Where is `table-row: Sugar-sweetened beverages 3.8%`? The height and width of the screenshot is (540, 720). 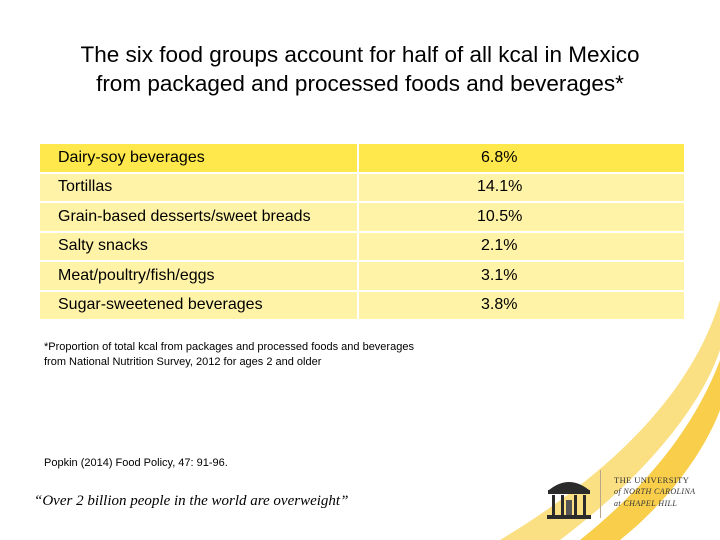 table-row: Sugar-sweetened beverages 3.8% is located at coordinates (362, 306).